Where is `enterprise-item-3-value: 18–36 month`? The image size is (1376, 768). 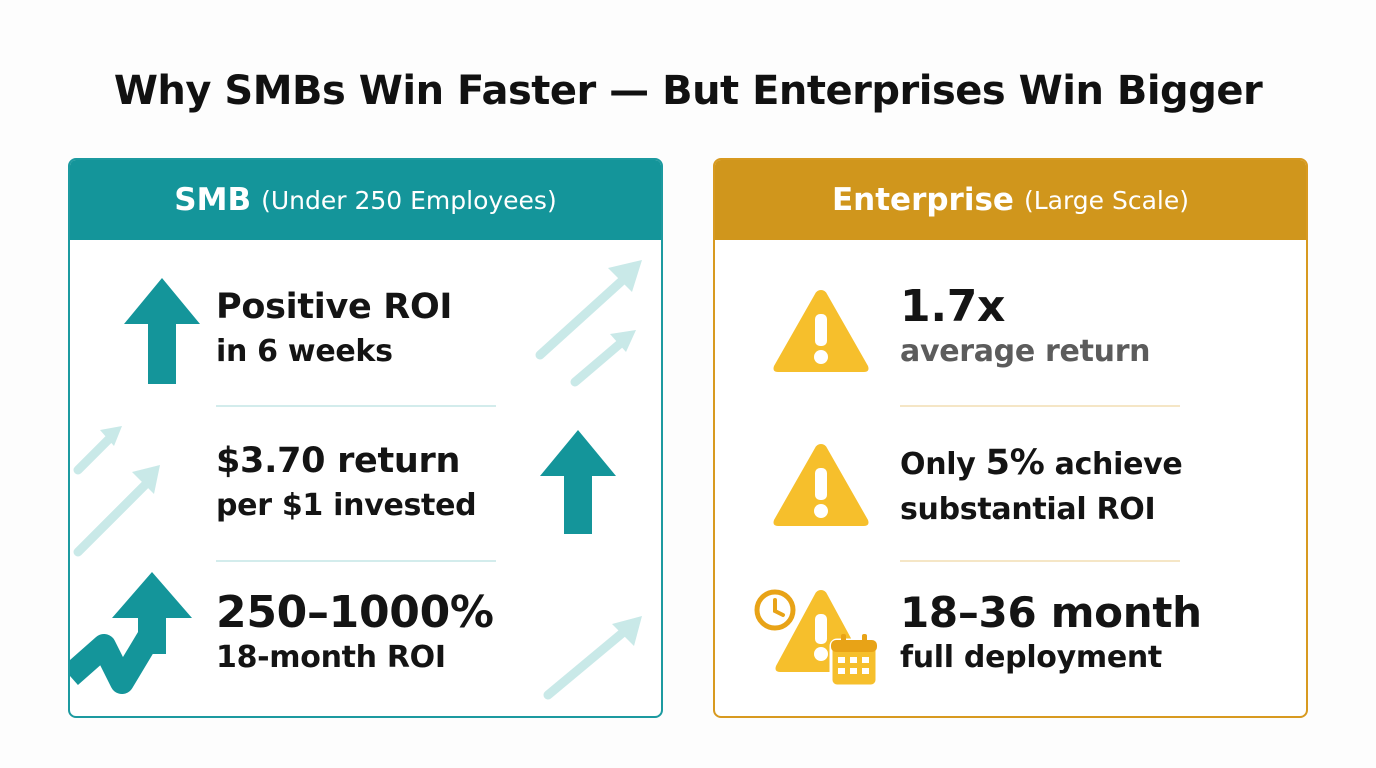 enterprise-item-3-value: 18–36 month is located at coordinates (1051, 612).